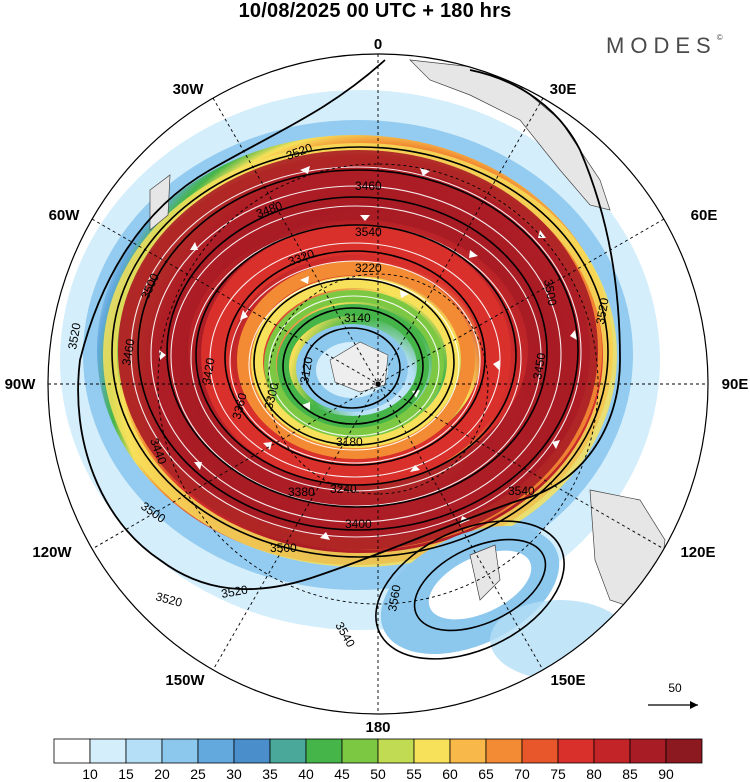 The height and width of the screenshot is (782, 750). Describe the element at coordinates (486, 774) in the screenshot. I see `colorbar-tick-label: 65` at that location.